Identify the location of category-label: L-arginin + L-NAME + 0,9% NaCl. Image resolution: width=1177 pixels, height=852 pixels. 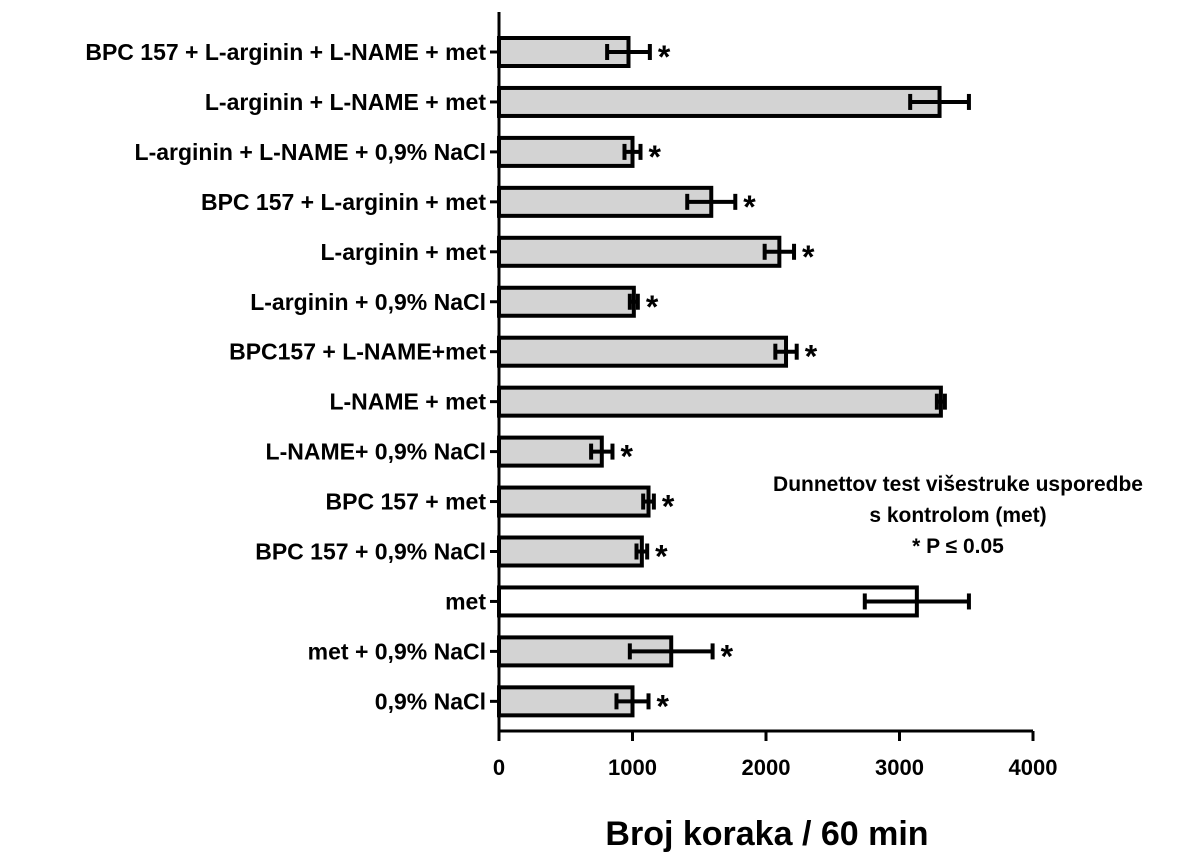
(310, 152).